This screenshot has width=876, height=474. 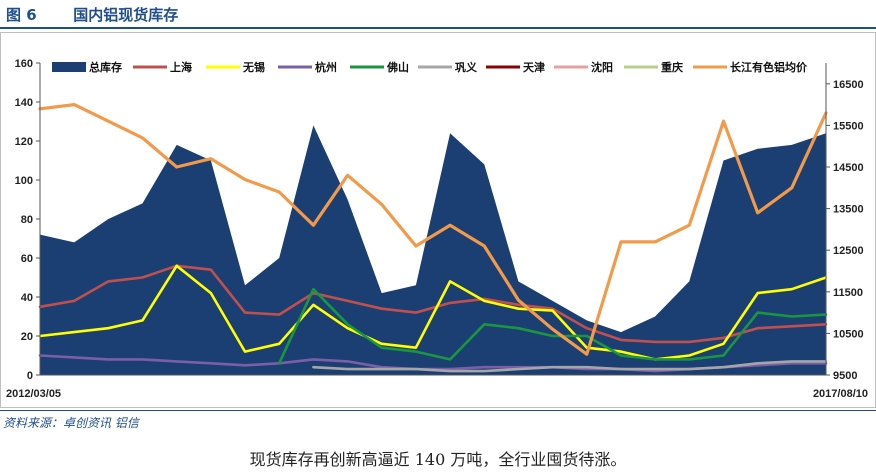 What do you see at coordinates (672, 67) in the screenshot?
I see `legend-label: 重庆` at bounding box center [672, 67].